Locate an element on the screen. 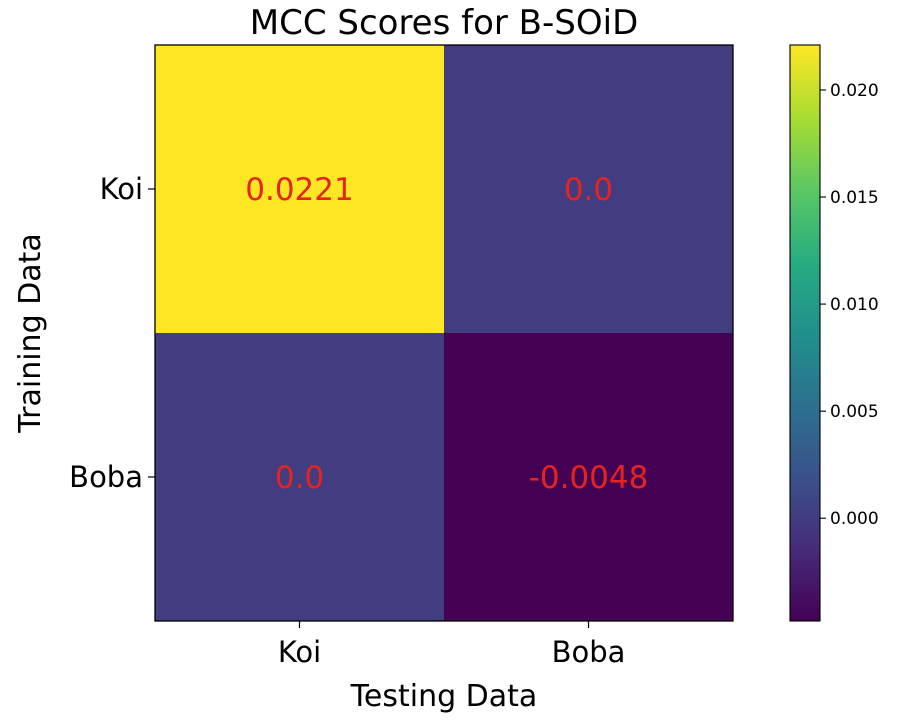  colorbar-tick-label: 0.015 is located at coordinates (854, 198).